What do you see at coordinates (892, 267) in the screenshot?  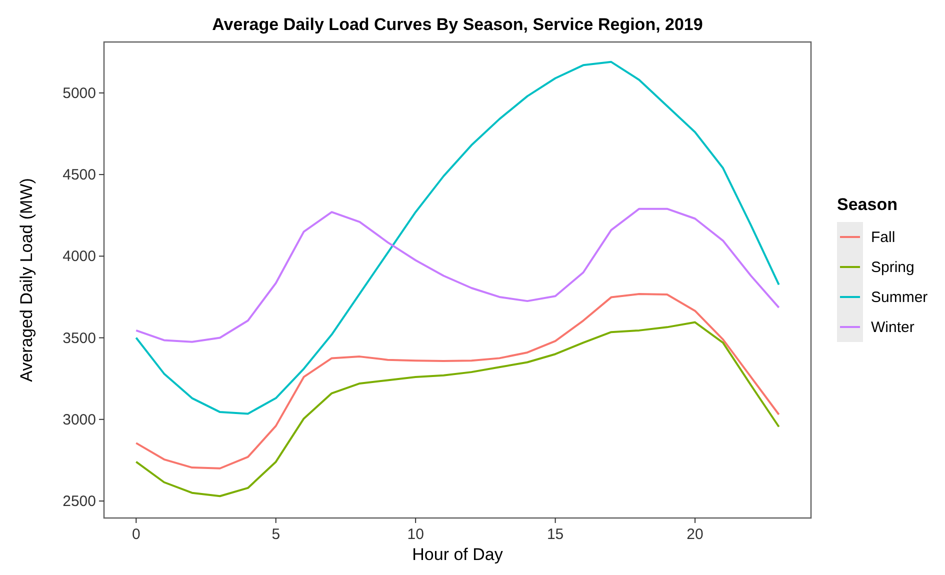 I see `legend-label: Spring` at bounding box center [892, 267].